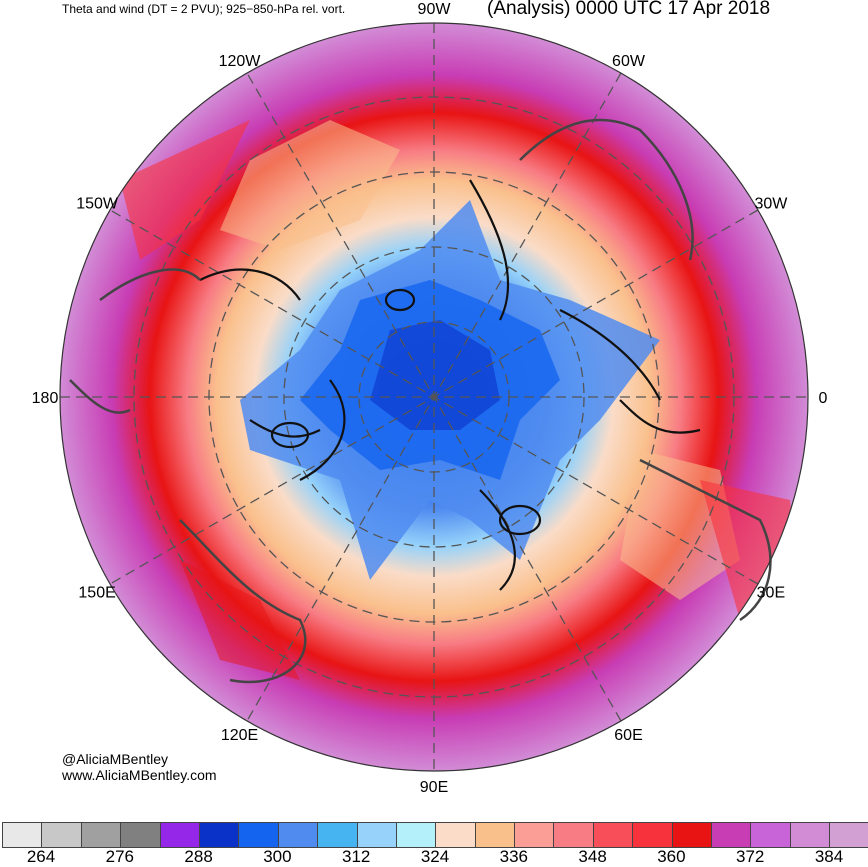 The height and width of the screenshot is (867, 868). Describe the element at coordinates (629, 61) in the screenshot. I see `longitude-label-1: 60W` at that location.